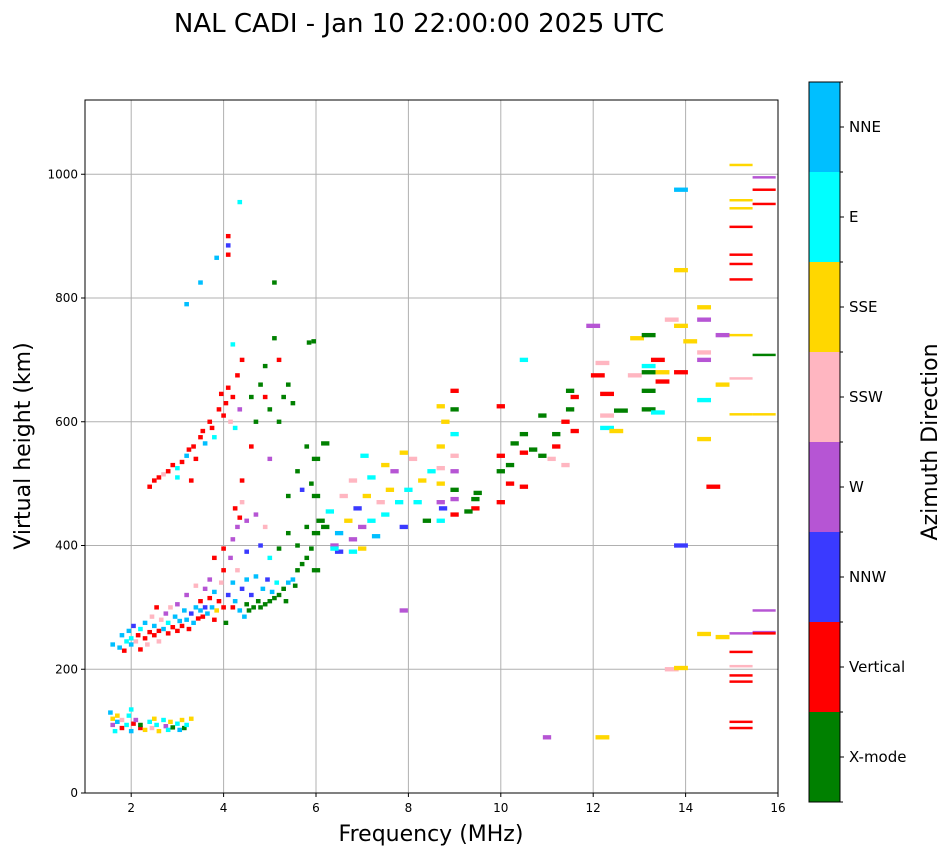  What do you see at coordinates (131, 808) in the screenshot?
I see `x-tick-label: 2` at bounding box center [131, 808].